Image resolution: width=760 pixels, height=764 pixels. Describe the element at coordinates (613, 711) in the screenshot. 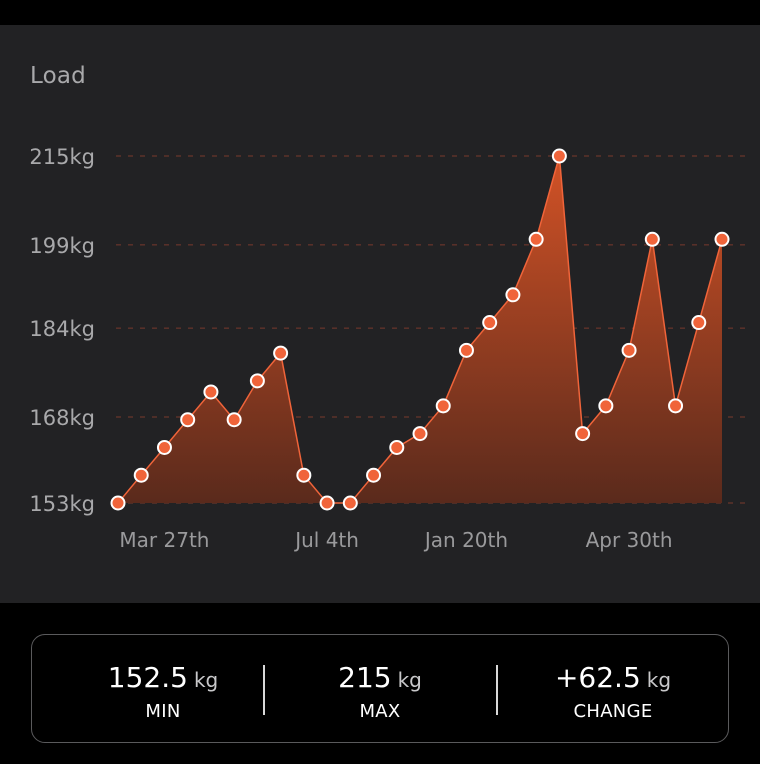

I see `stat-change-label: CHANGE` at that location.